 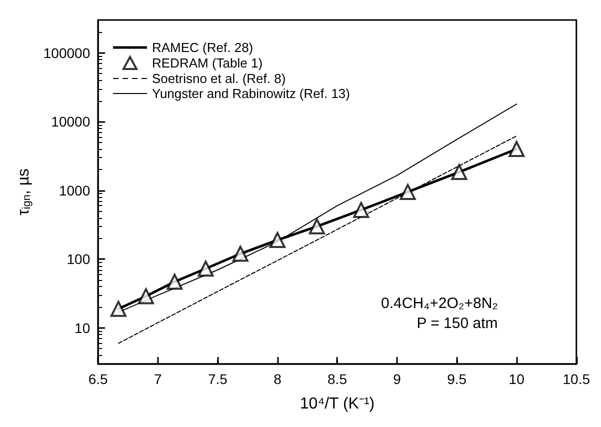 I want to click on y-axis-title: τign, µs, so click(x=24, y=192).